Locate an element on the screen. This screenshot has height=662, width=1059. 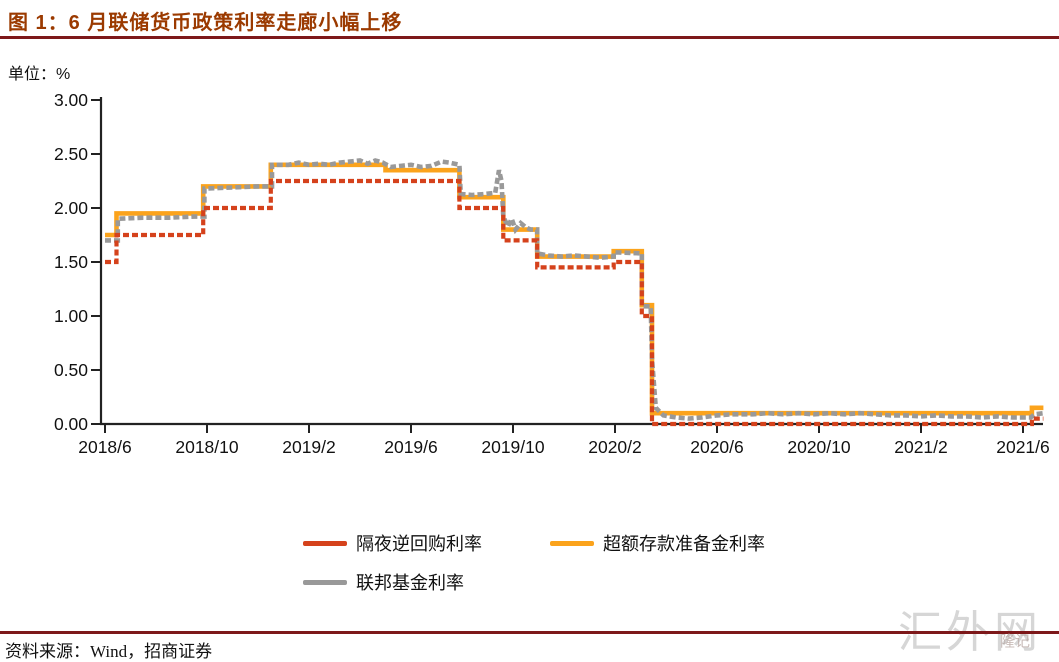
legend-item-excess-reserve-rate: 超额存款准备金利率 is located at coordinates (657, 543).